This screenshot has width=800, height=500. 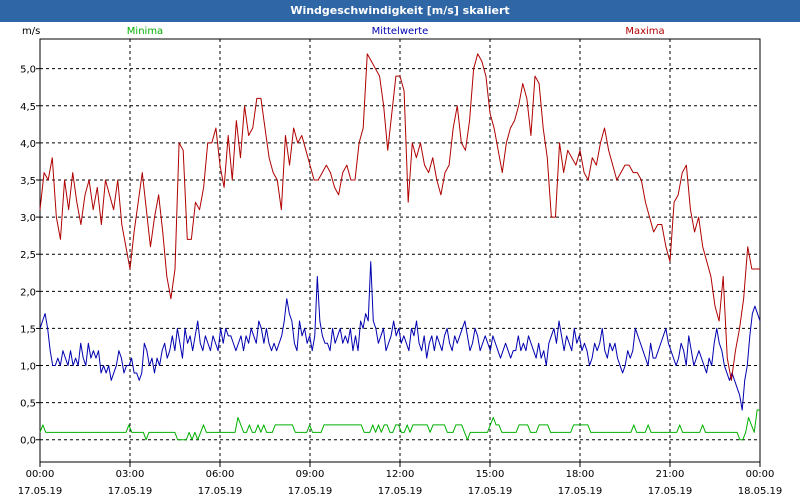 I want to click on x-tick-time-label: 15:00, so click(x=490, y=474).